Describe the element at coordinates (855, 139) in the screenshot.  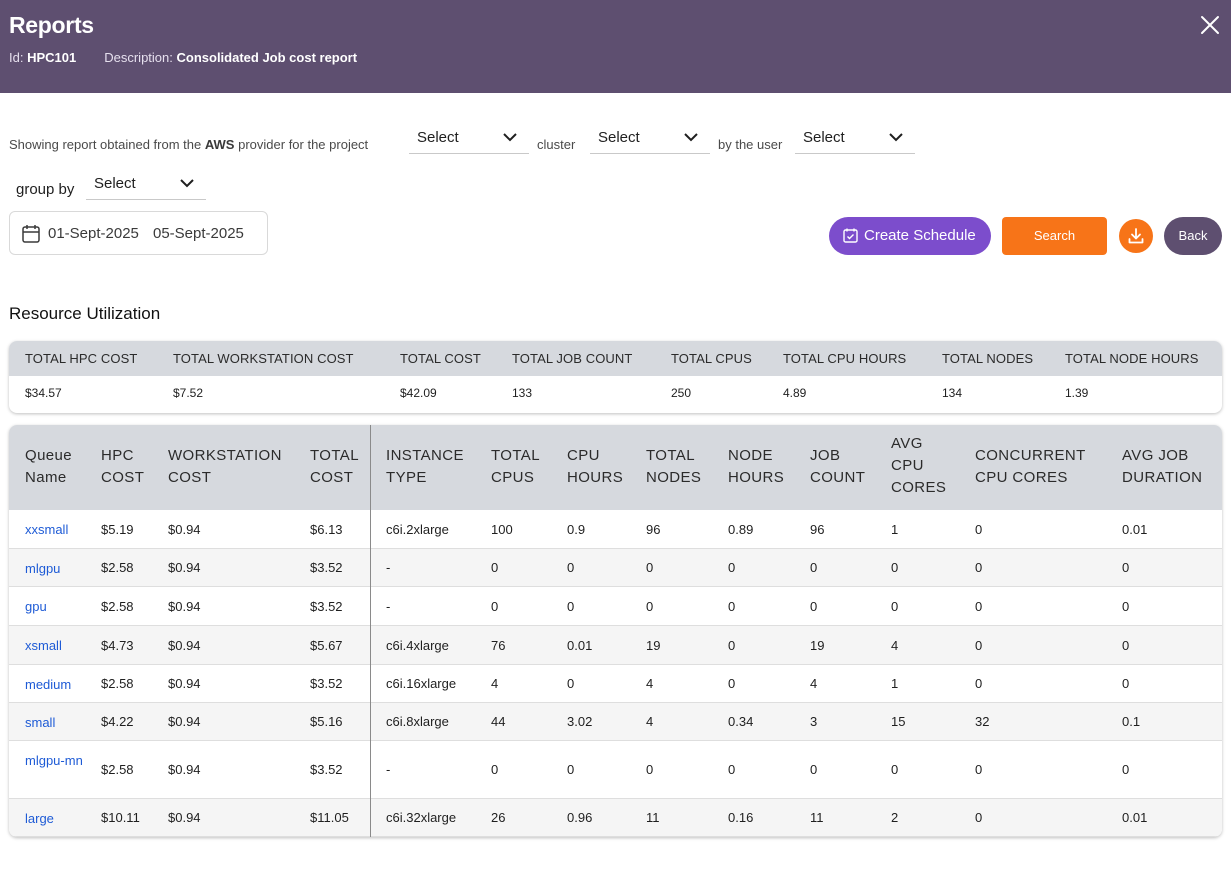
I see `user-select: Select` at that location.